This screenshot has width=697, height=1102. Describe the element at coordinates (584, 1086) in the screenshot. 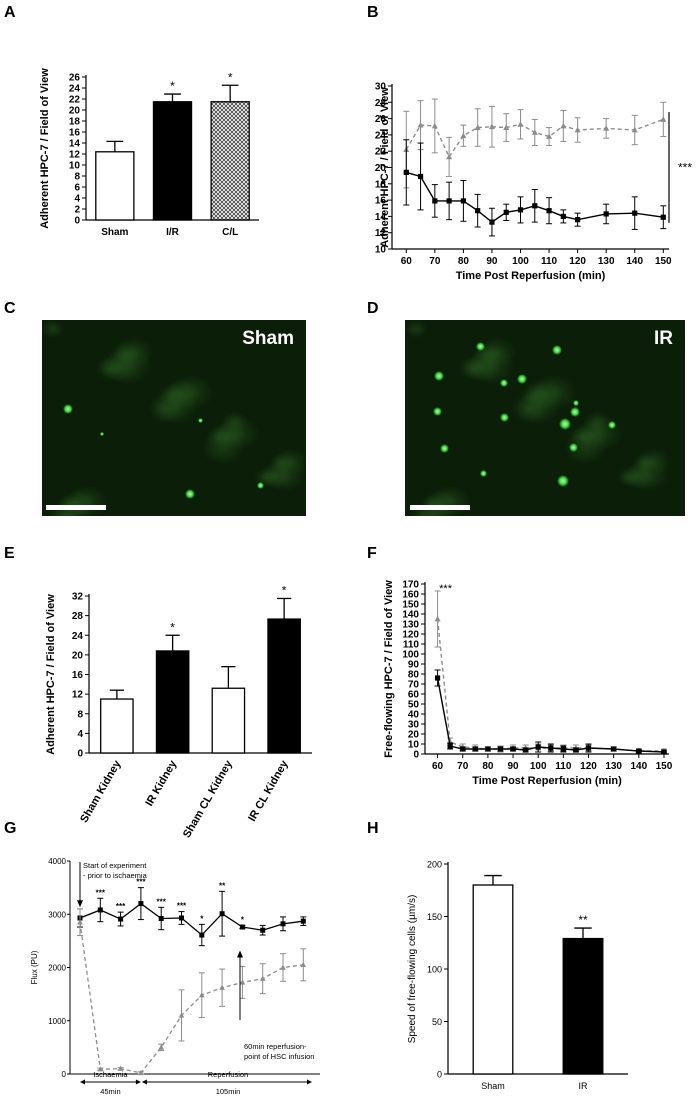

I see `x-category-label: IR` at that location.